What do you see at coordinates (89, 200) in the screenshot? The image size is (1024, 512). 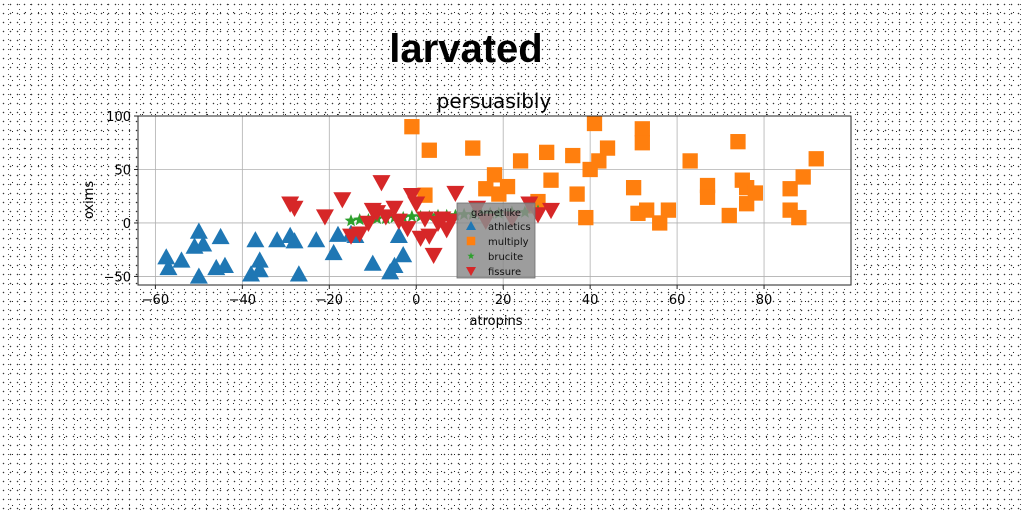 I see `y-axis-label: oxims` at bounding box center [89, 200].